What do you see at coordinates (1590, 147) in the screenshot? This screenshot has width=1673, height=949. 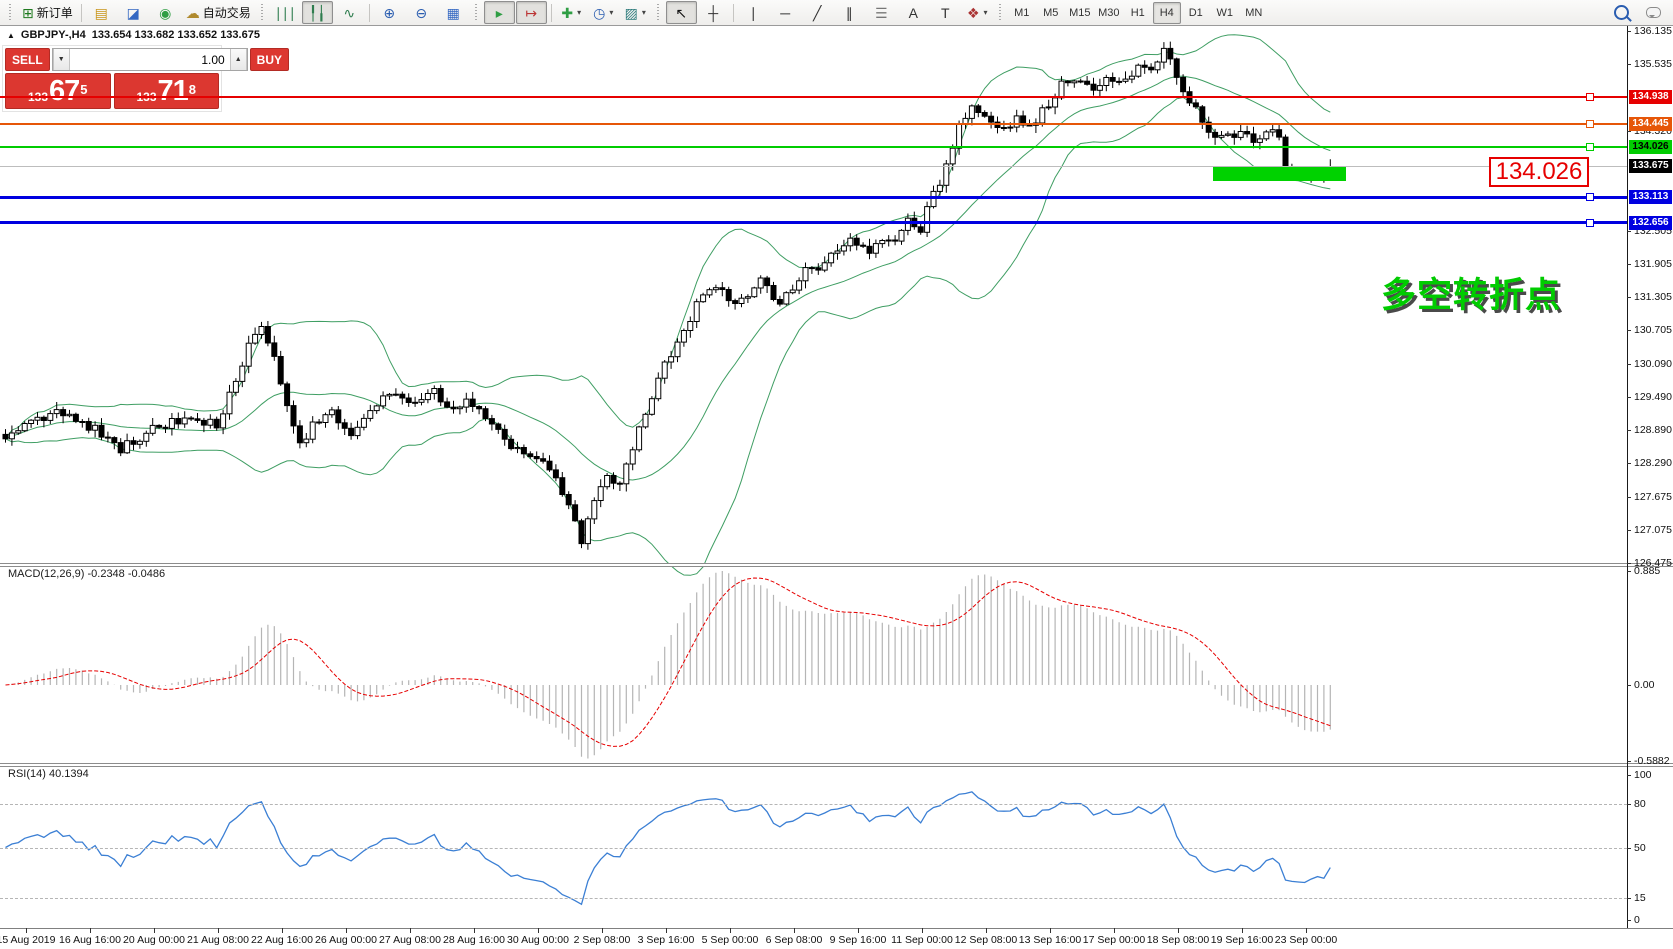 I see `hline-134026-handle` at bounding box center [1590, 147].